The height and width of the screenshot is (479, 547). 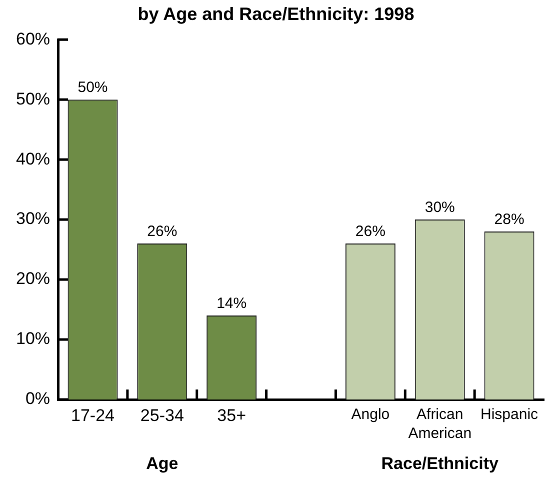 What do you see at coordinates (33, 278) in the screenshot?
I see `y-tick-label: 20%` at bounding box center [33, 278].